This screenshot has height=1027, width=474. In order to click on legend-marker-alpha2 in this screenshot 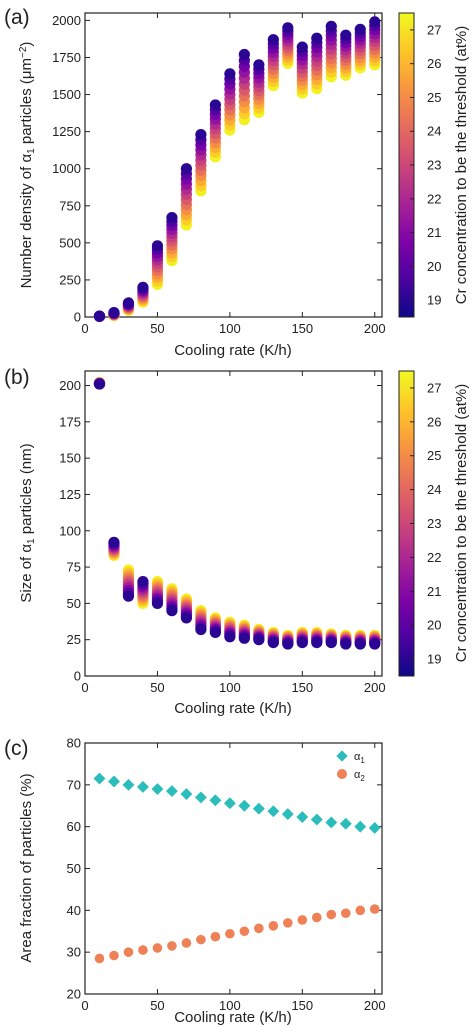, I will do `click(342, 774)`.